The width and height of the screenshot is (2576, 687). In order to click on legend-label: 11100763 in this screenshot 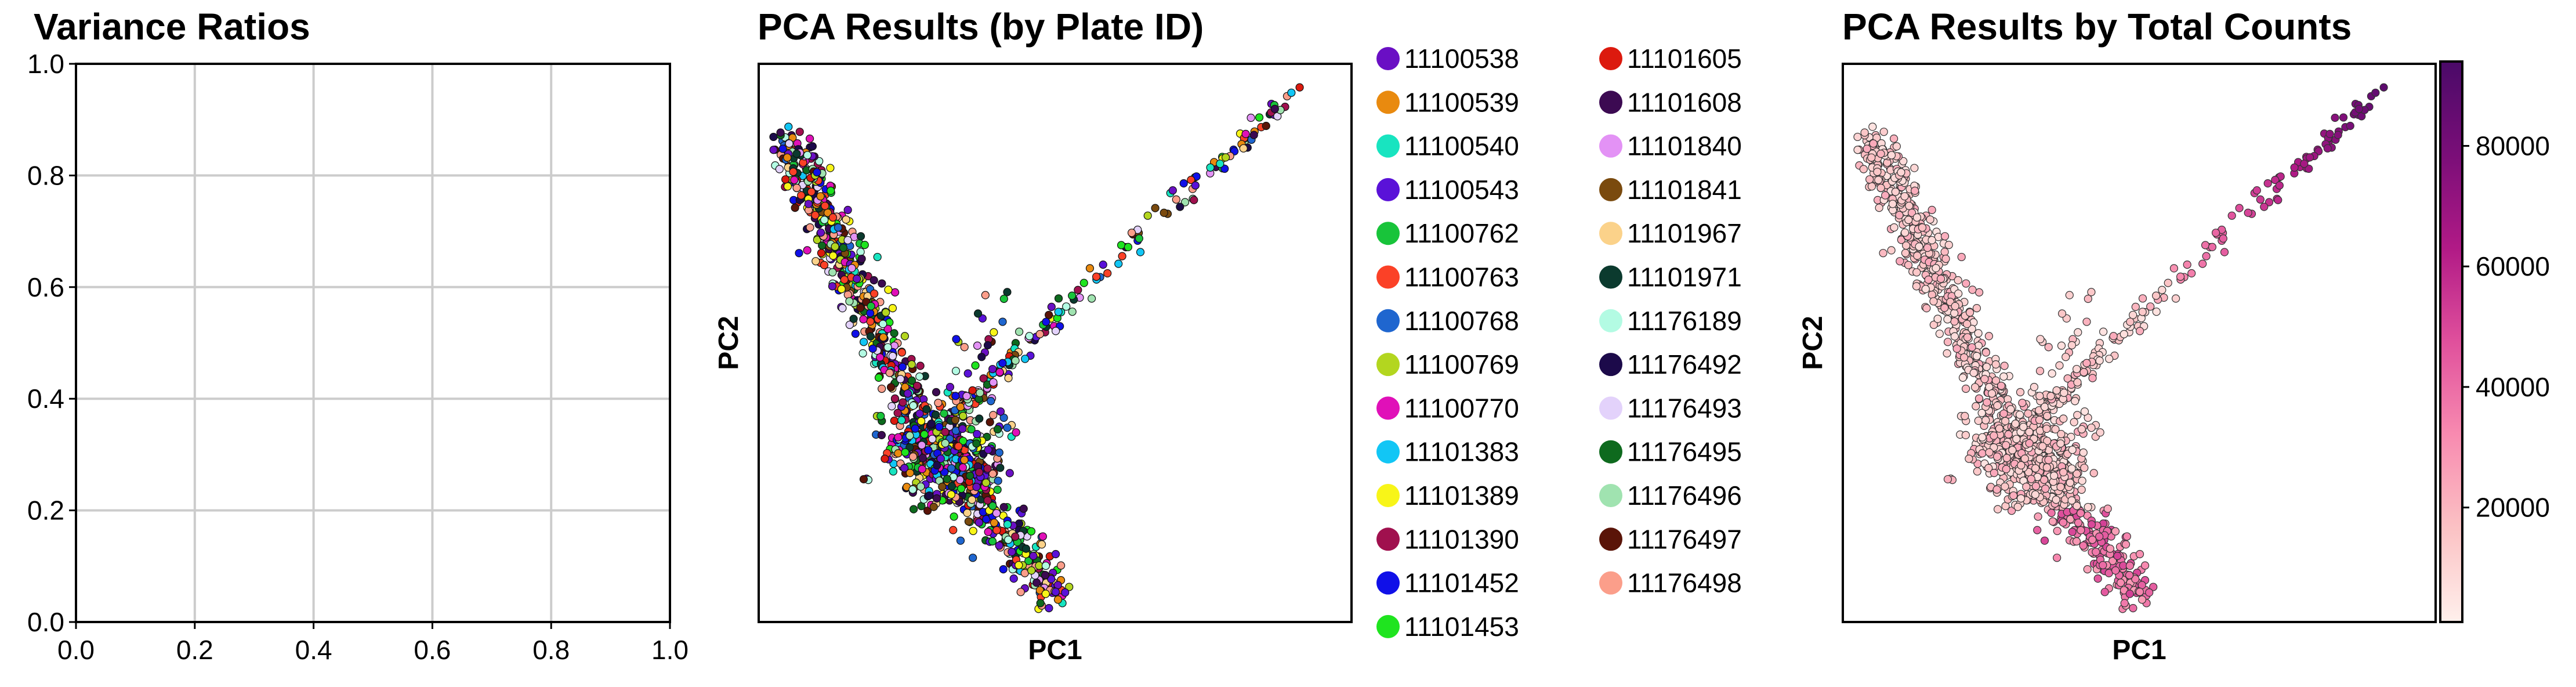, I will do `click(1462, 277)`.